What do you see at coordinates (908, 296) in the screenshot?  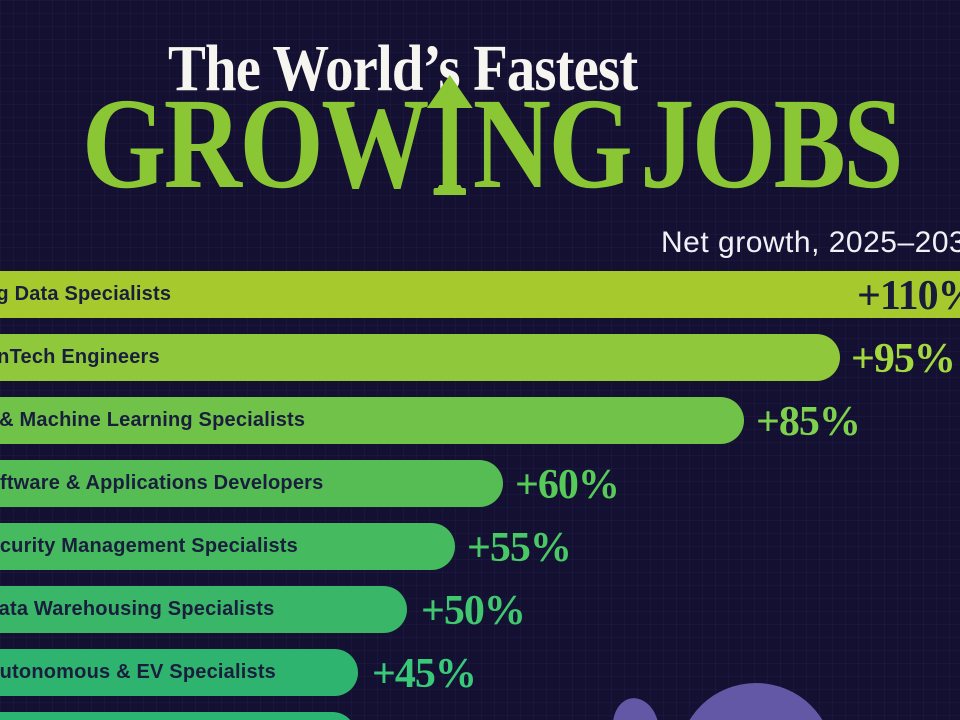 I see `bar-value: +110%` at bounding box center [908, 296].